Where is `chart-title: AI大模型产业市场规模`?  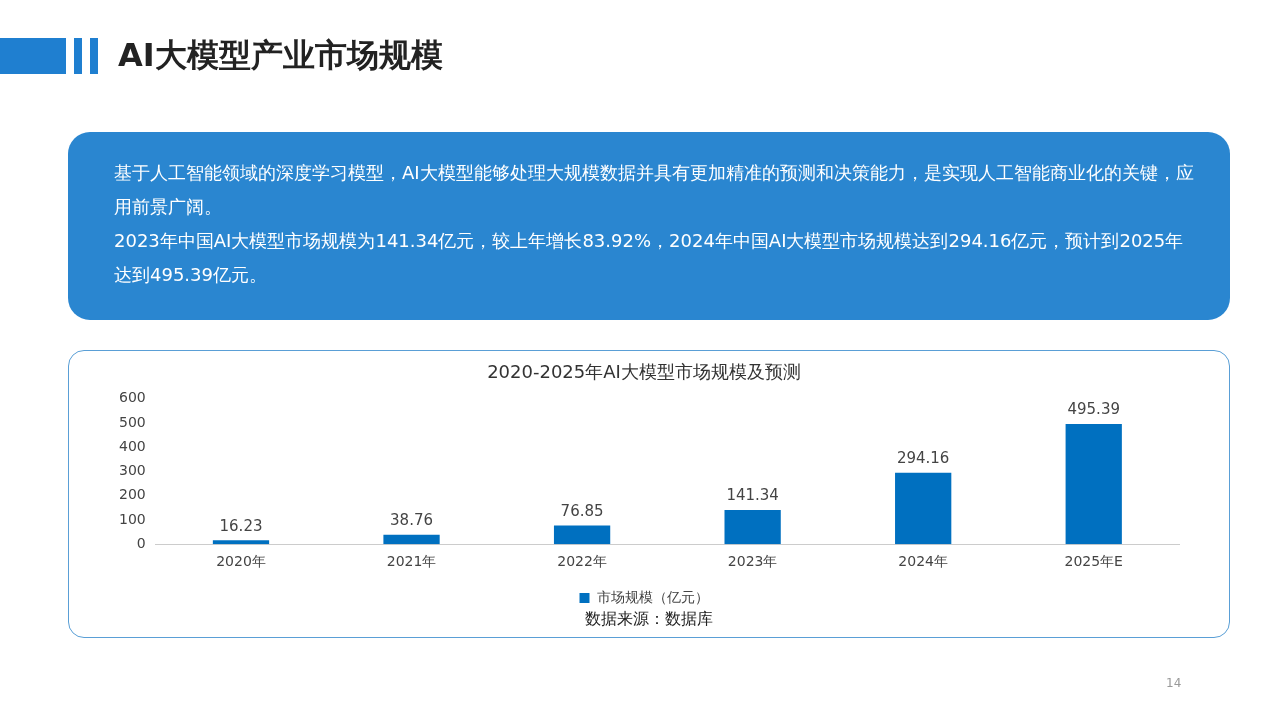
chart-title: AI大模型产业市场规模 is located at coordinates (280, 55).